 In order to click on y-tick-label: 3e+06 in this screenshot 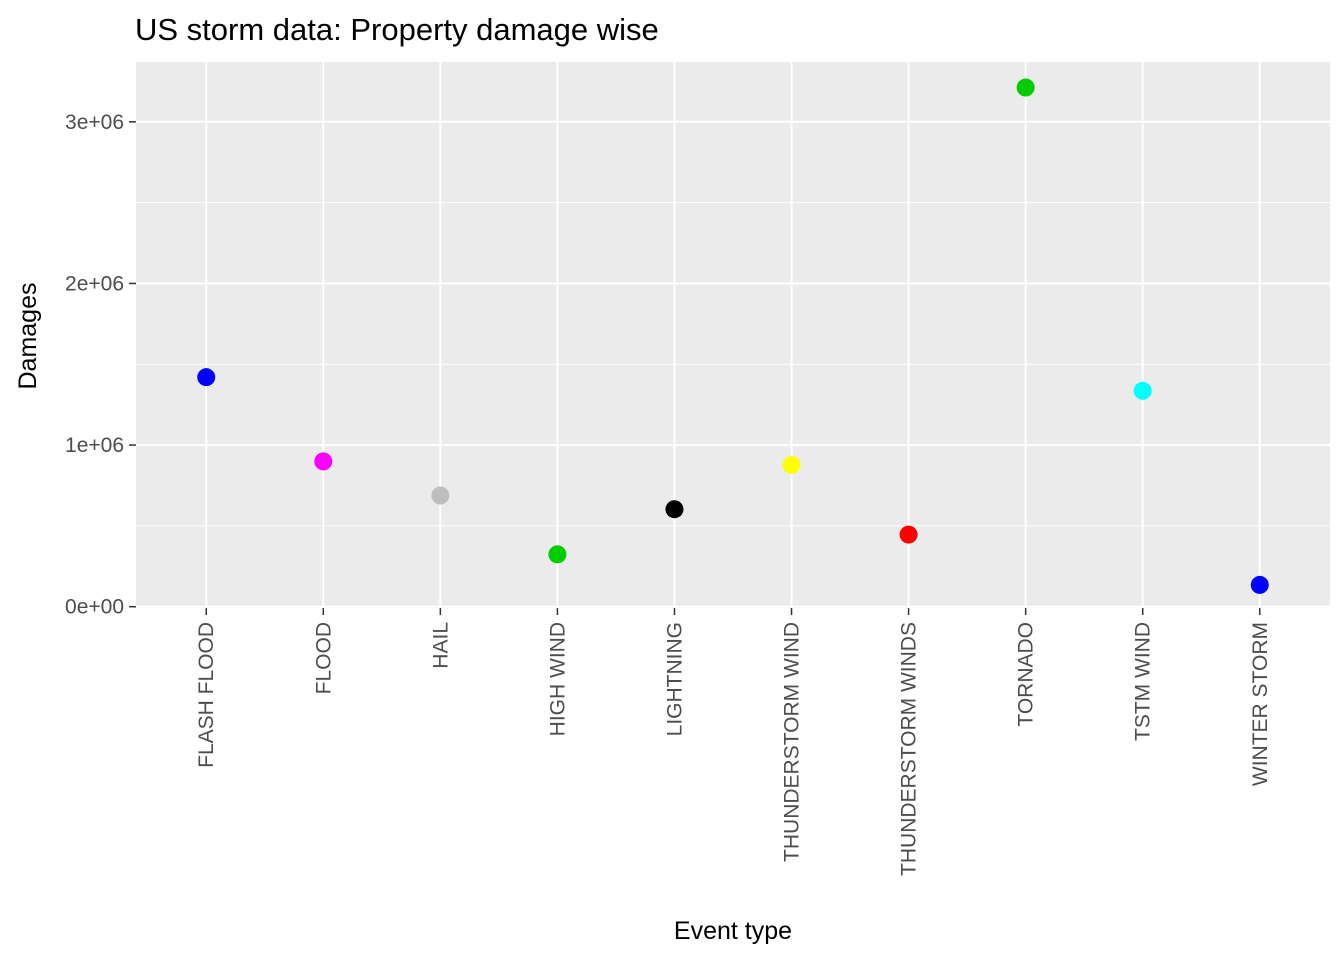, I will do `click(94, 122)`.